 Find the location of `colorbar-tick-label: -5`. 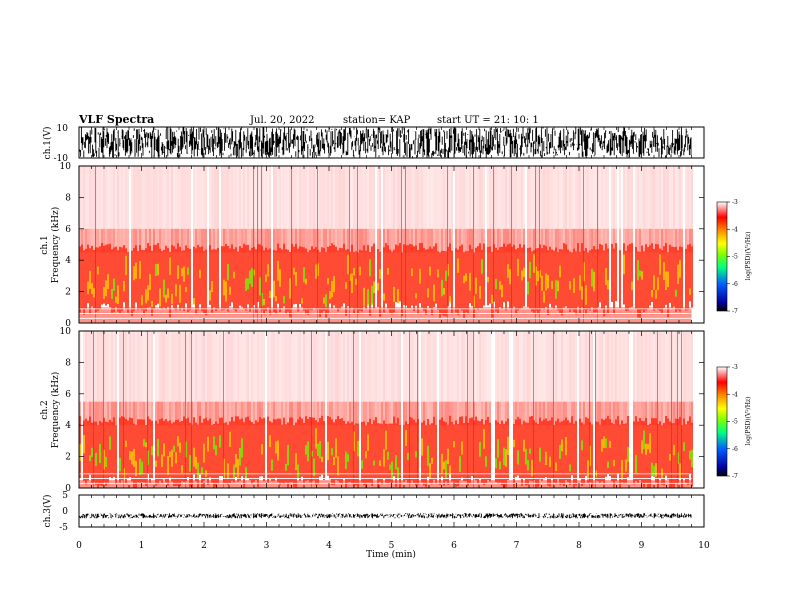

colorbar-tick-label: -5 is located at coordinates (735, 257).